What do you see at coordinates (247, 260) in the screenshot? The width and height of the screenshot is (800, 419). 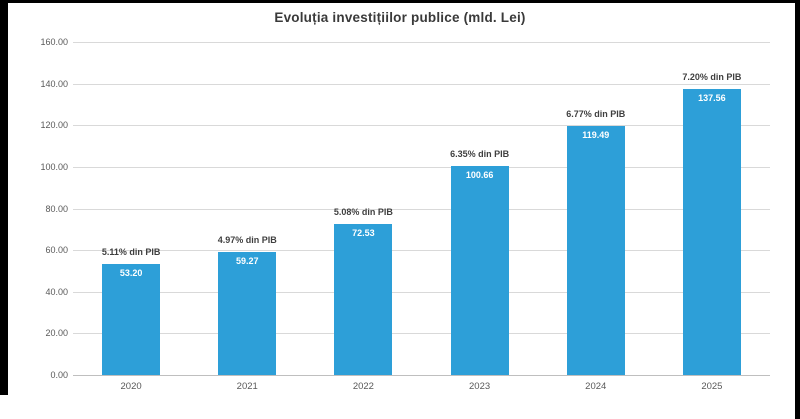 I see `bar-value-label: 59.27` at bounding box center [247, 260].